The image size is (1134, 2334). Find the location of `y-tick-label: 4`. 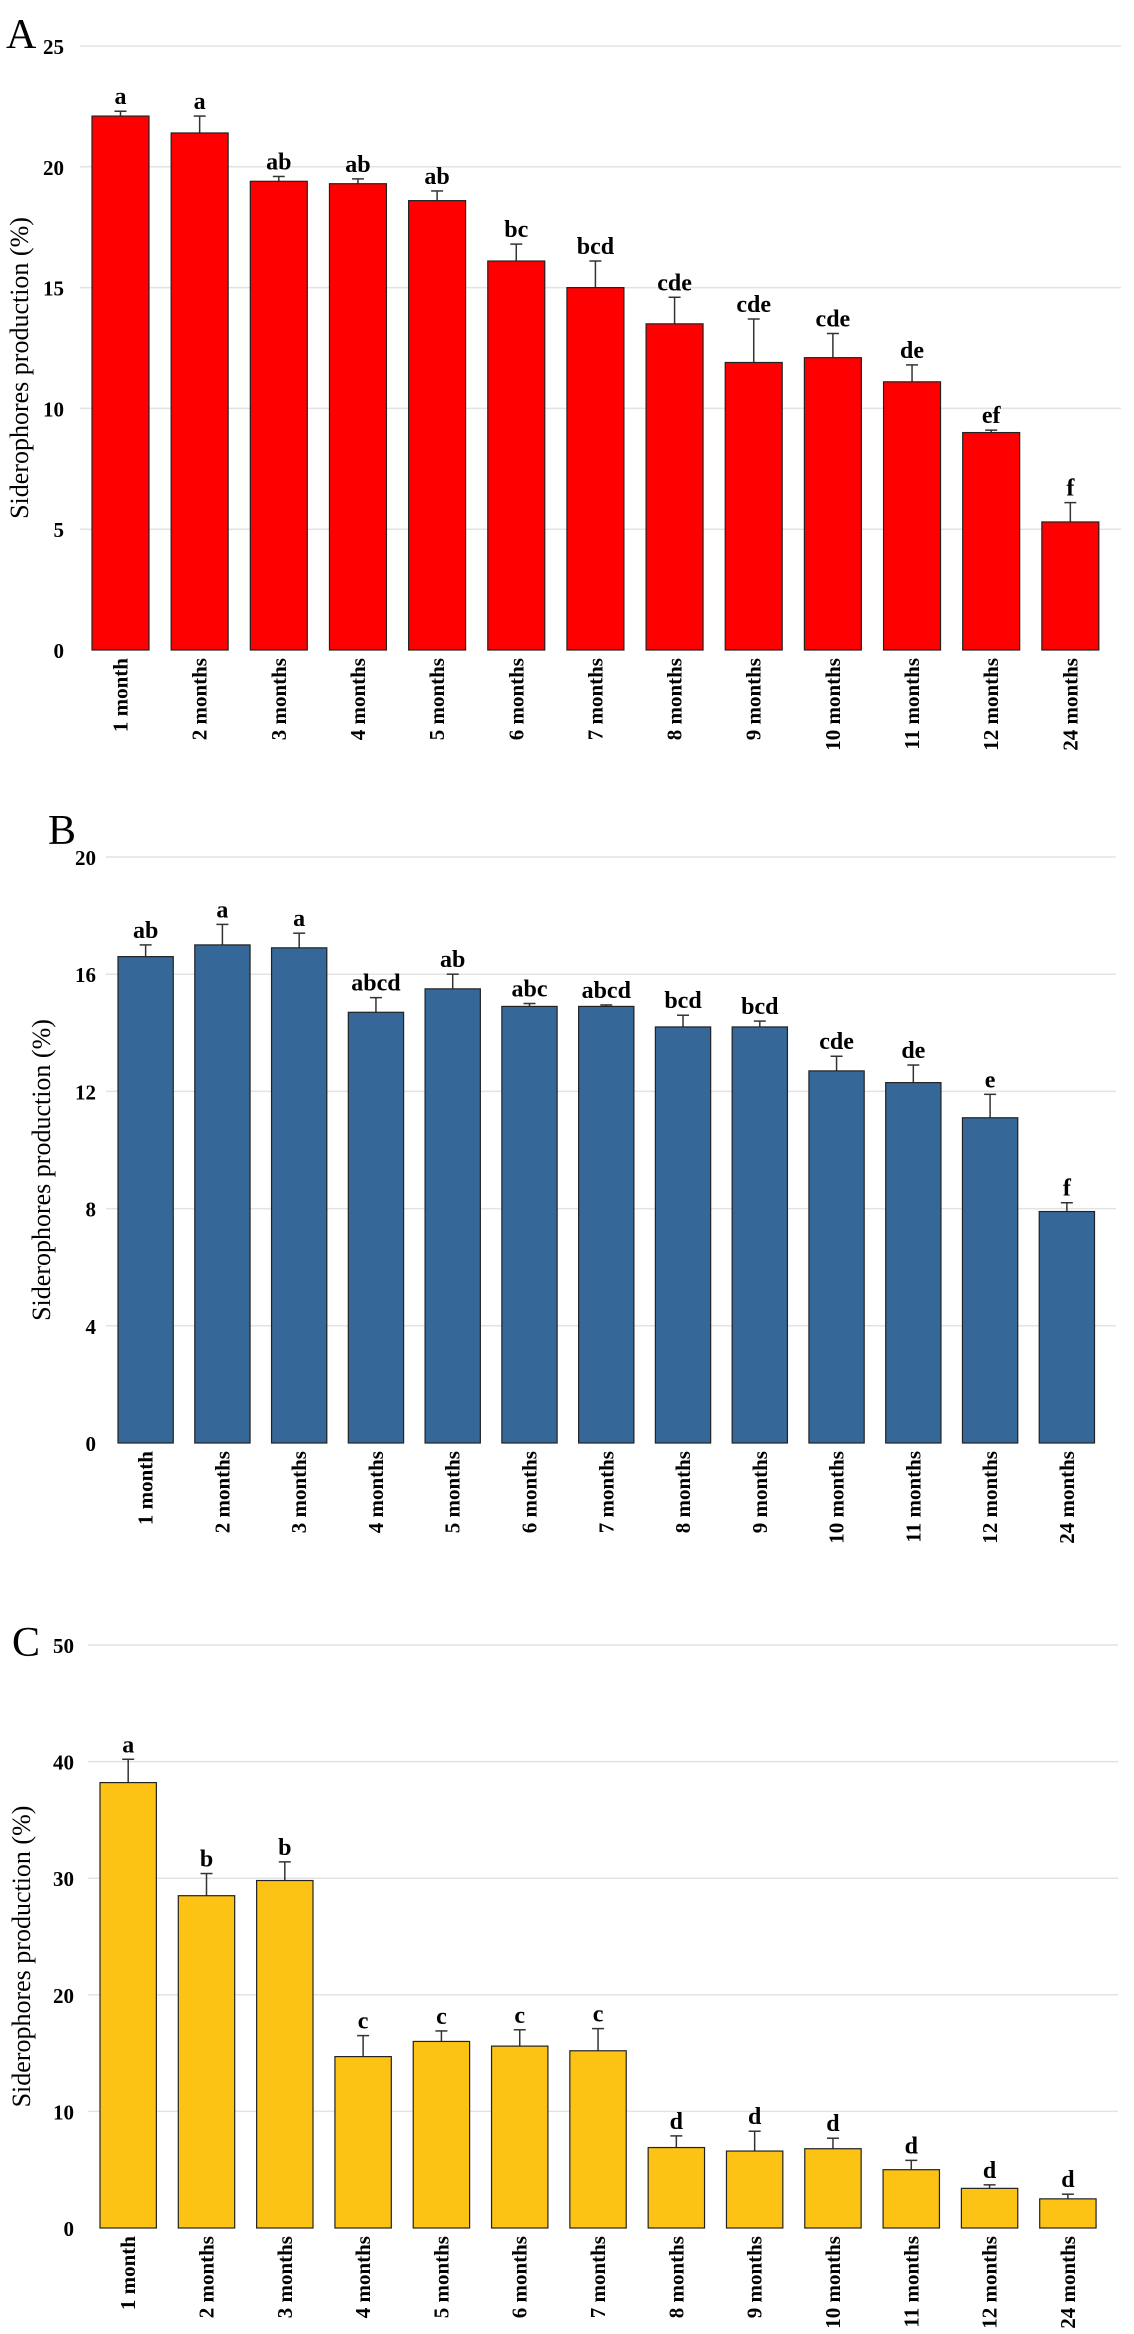

y-tick-label: 4 is located at coordinates (91, 1327).